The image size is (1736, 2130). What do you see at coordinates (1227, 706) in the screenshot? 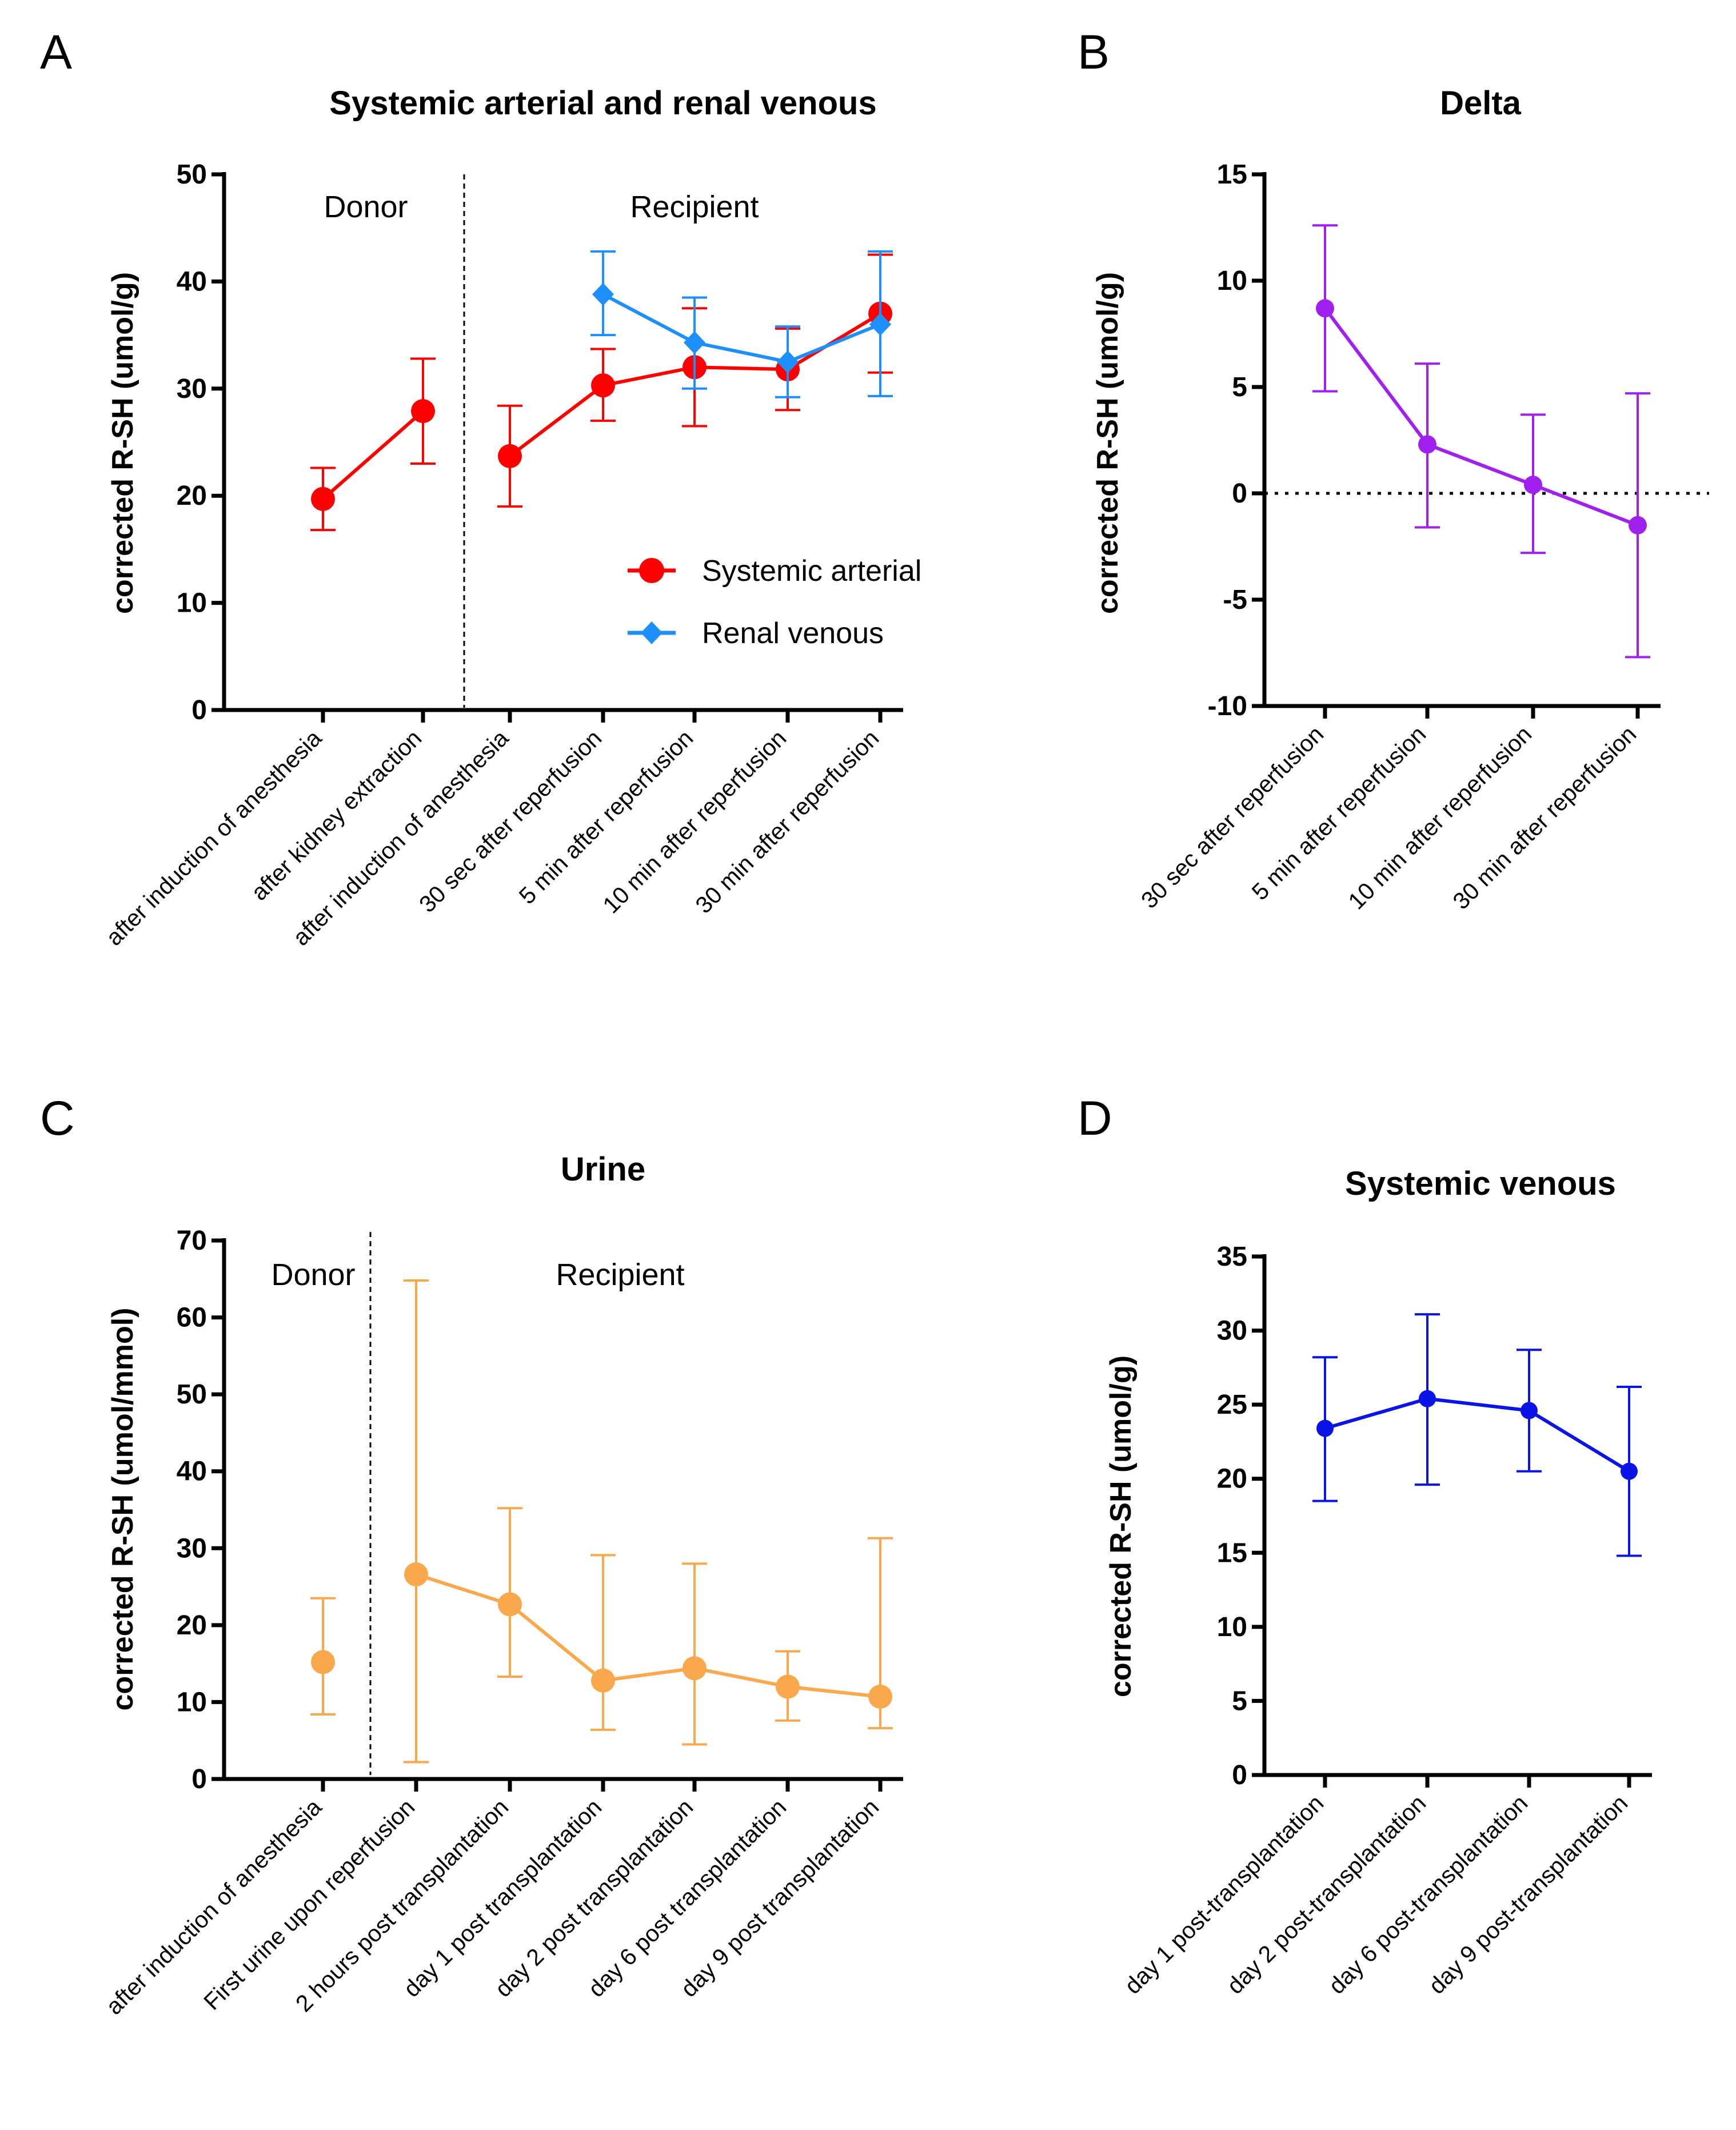
I see `y-tick-label: -10` at bounding box center [1227, 706].